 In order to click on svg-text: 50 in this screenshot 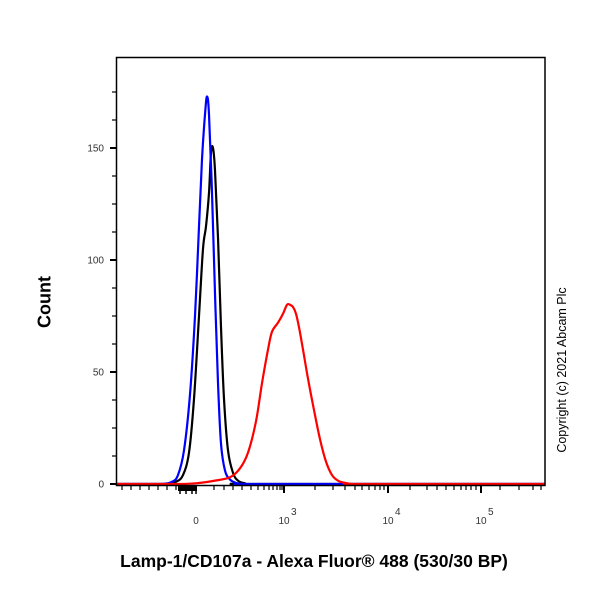, I will do `click(99, 373)`.